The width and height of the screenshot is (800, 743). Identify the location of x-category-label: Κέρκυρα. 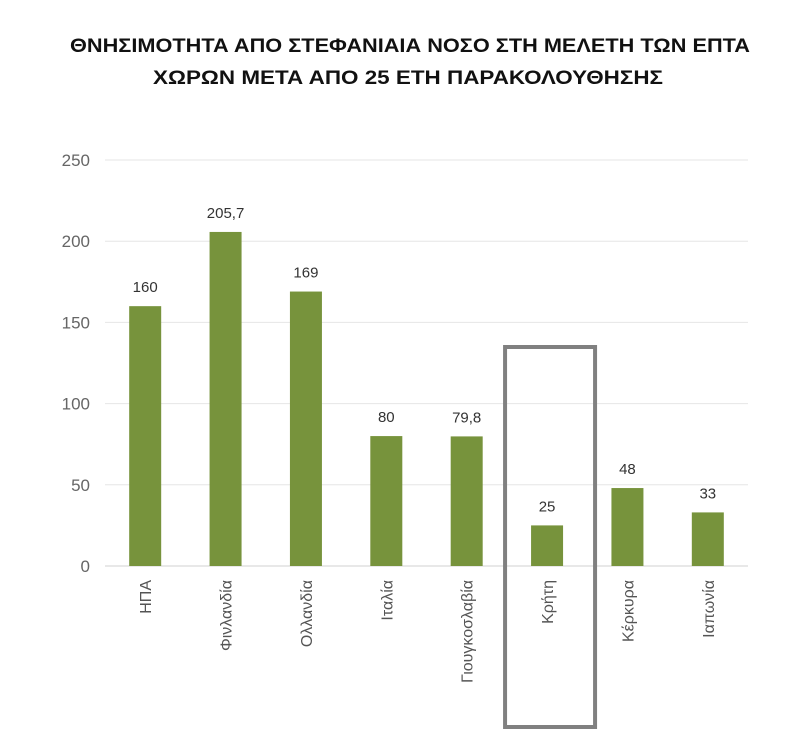
(628, 611).